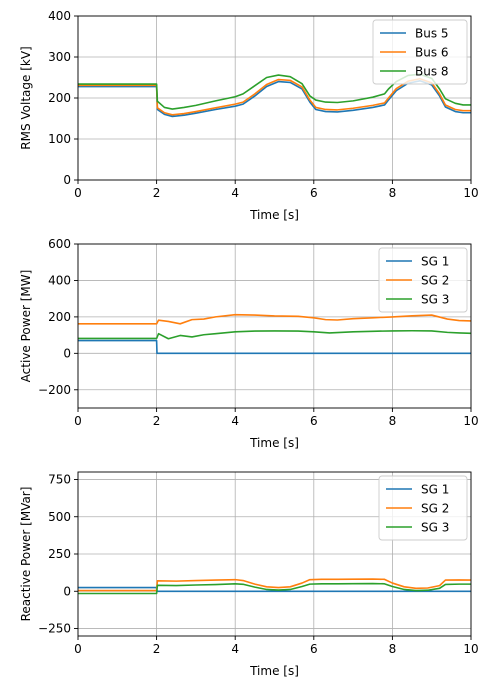 The height and width of the screenshot is (690, 490). I want to click on voltage-legend: Bus 5 Bus 6 Bus 8, so click(420, 52).